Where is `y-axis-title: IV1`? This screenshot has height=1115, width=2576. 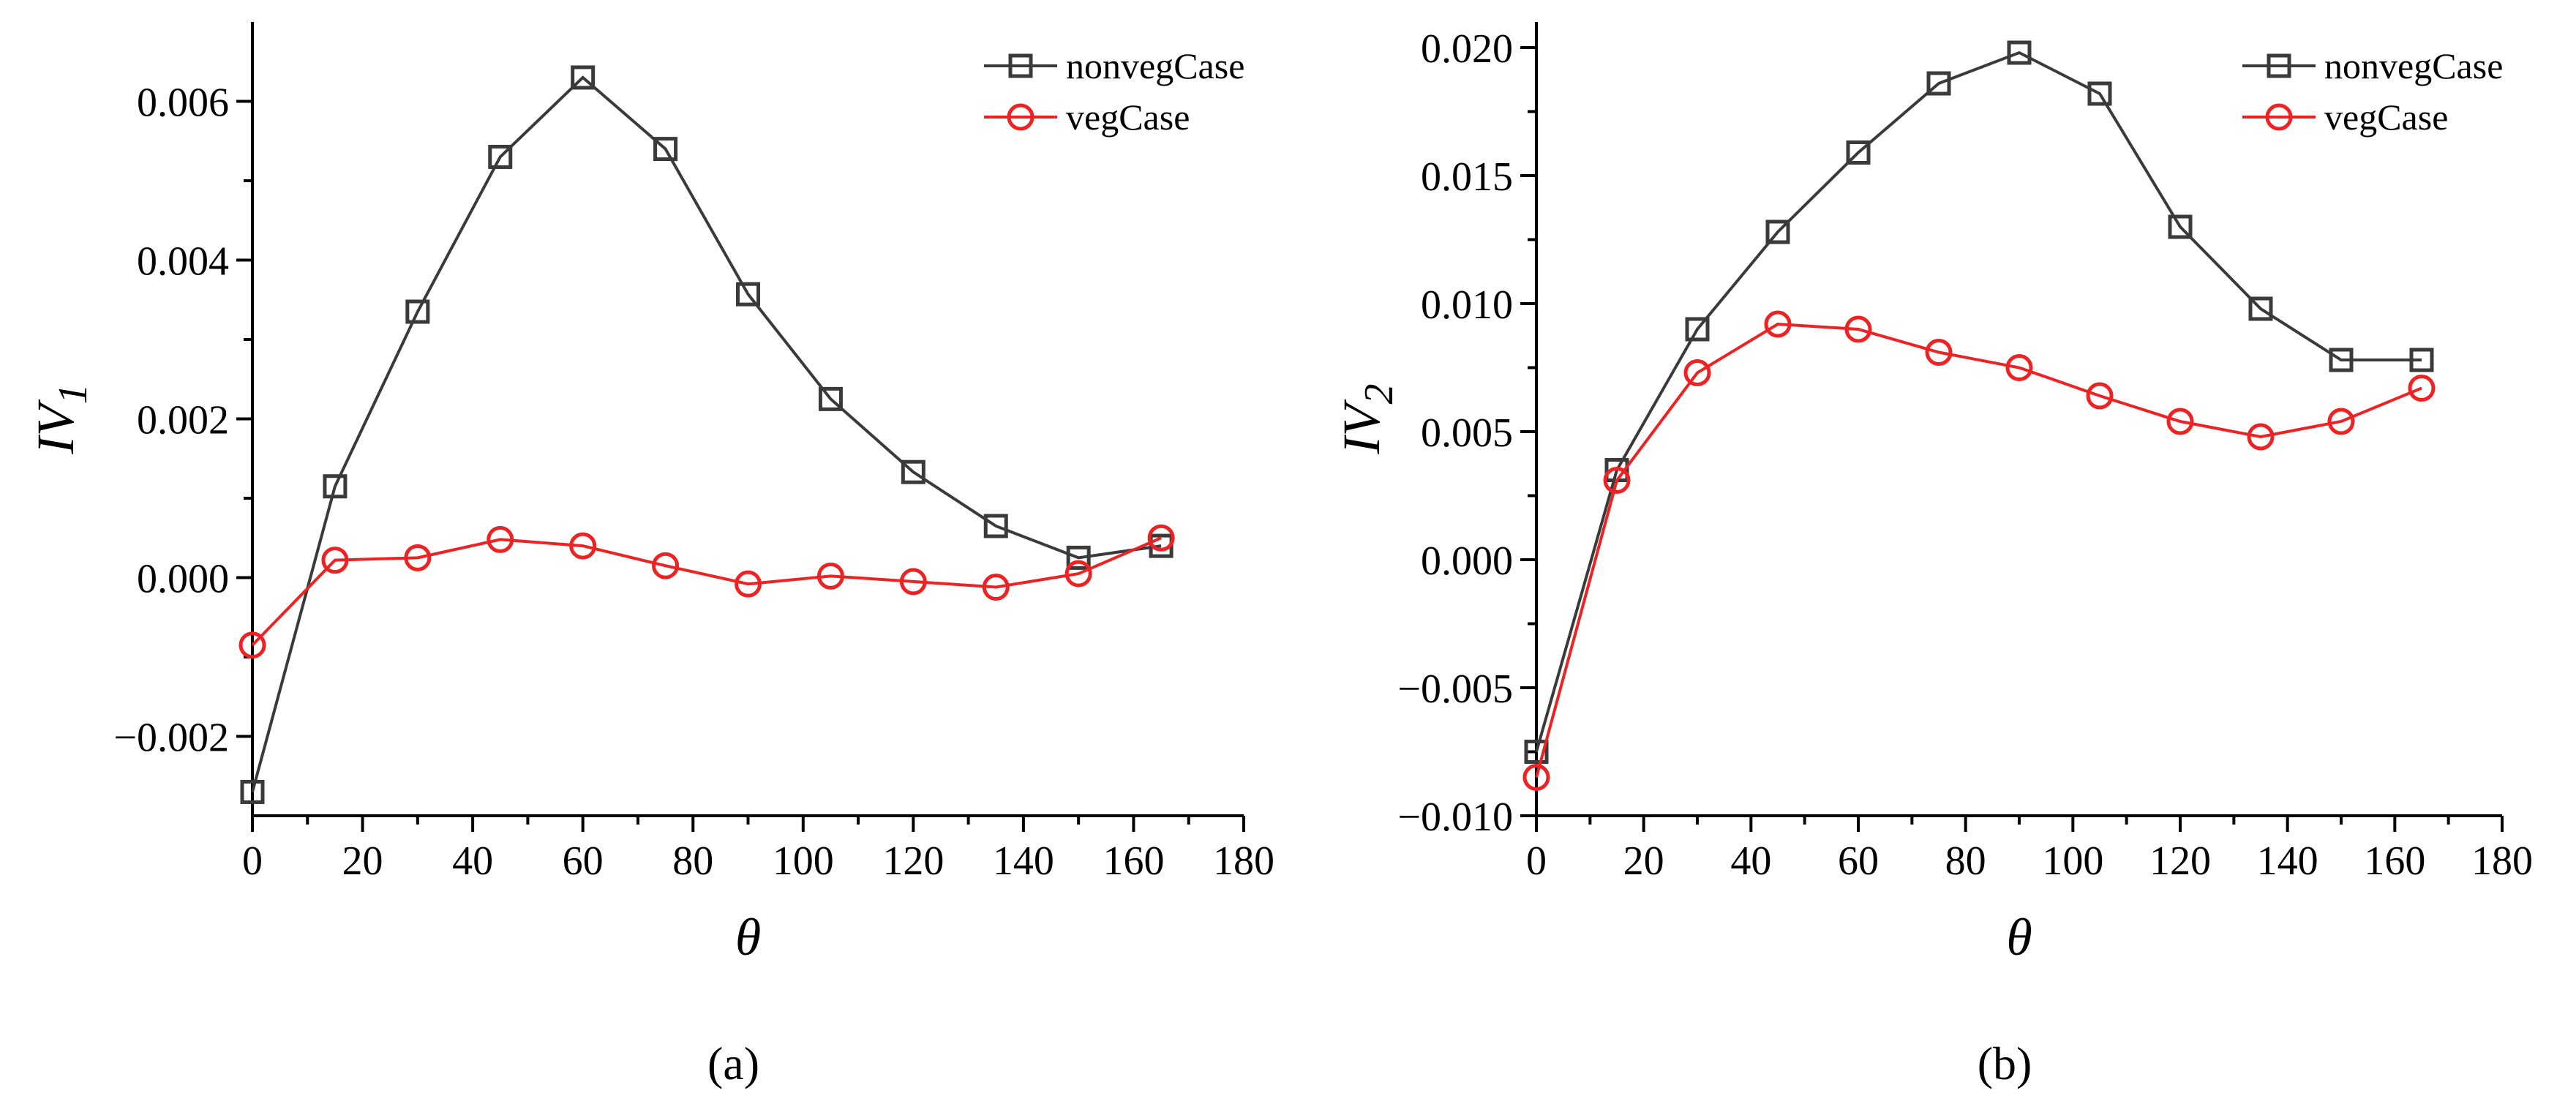
y-axis-title: IV1 is located at coordinates (61, 419).